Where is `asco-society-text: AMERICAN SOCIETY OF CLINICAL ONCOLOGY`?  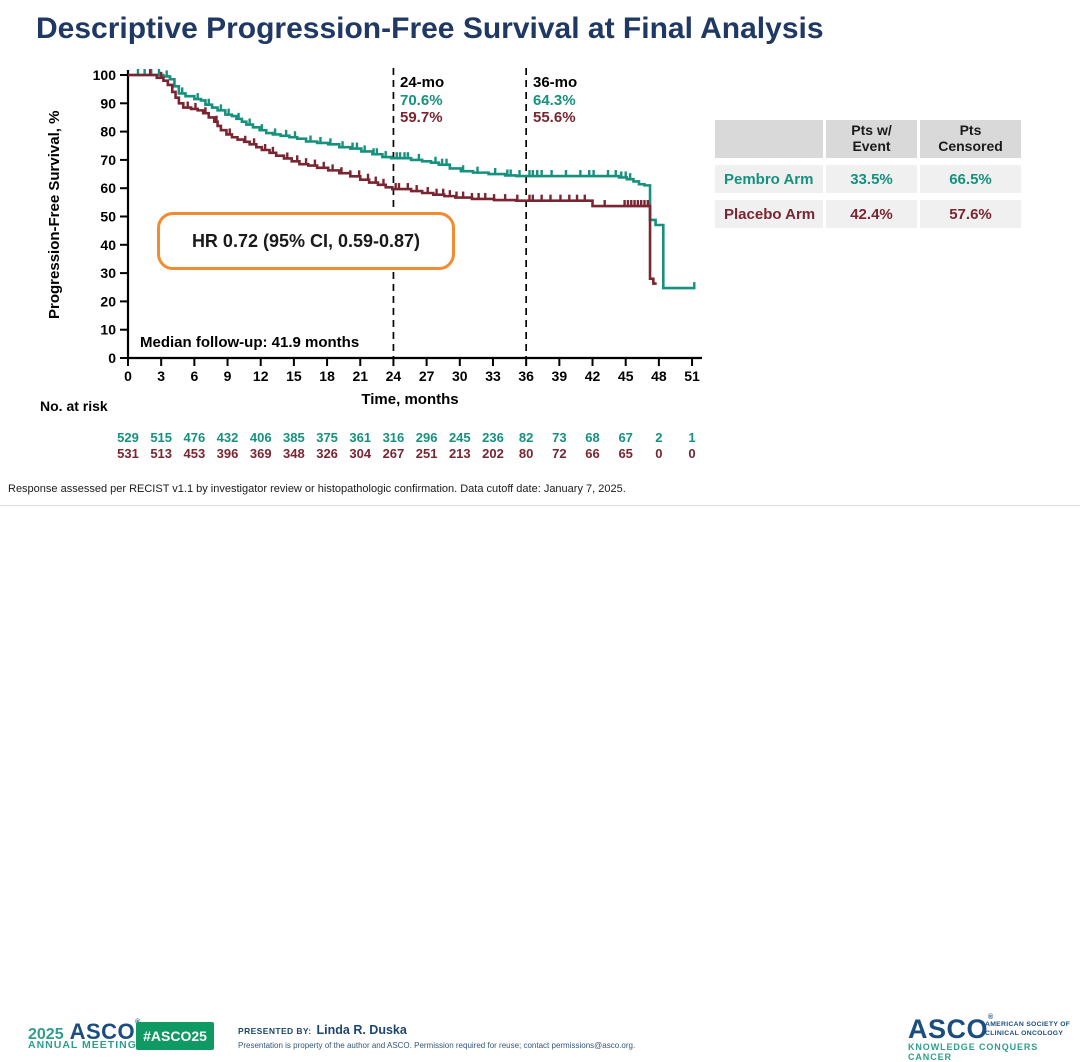 asco-society-text: AMERICAN SOCIETY OF CLINICAL ONCOLOGY is located at coordinates (1027, 1030).